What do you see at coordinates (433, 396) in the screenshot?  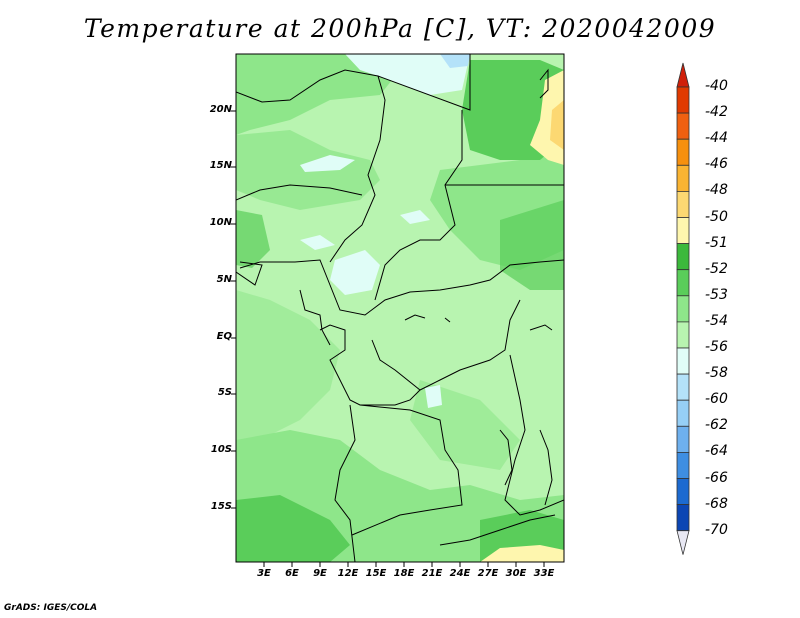 I see `field-cool-patch-congo` at bounding box center [433, 396].